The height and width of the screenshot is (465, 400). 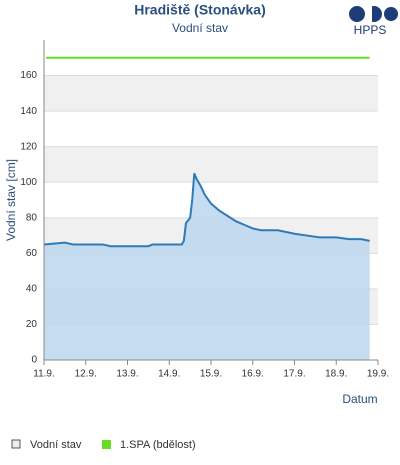 I want to click on y-tick-label: 80, so click(x=32, y=217).